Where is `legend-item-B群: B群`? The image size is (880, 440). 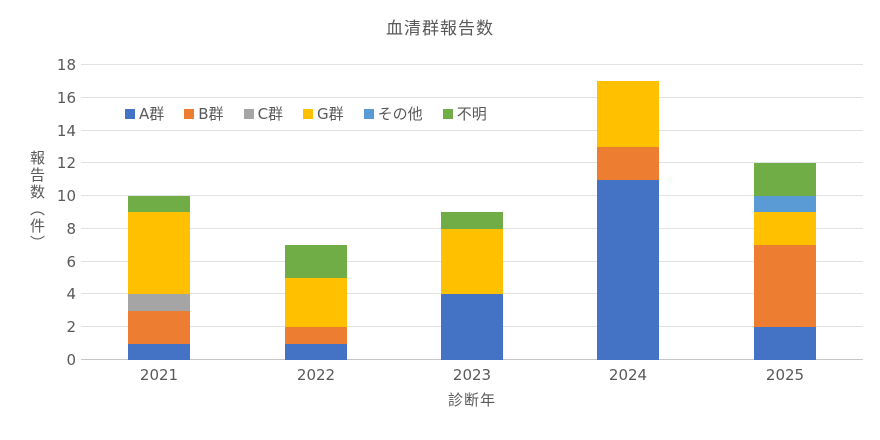
legend-item-B群: B群 is located at coordinates (204, 113).